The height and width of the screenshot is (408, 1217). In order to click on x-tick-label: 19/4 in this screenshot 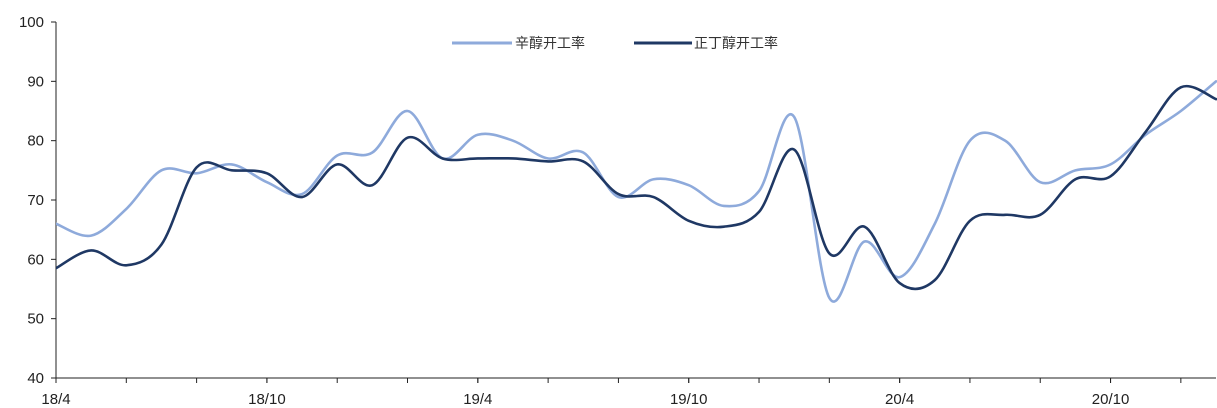, I will do `click(477, 399)`.